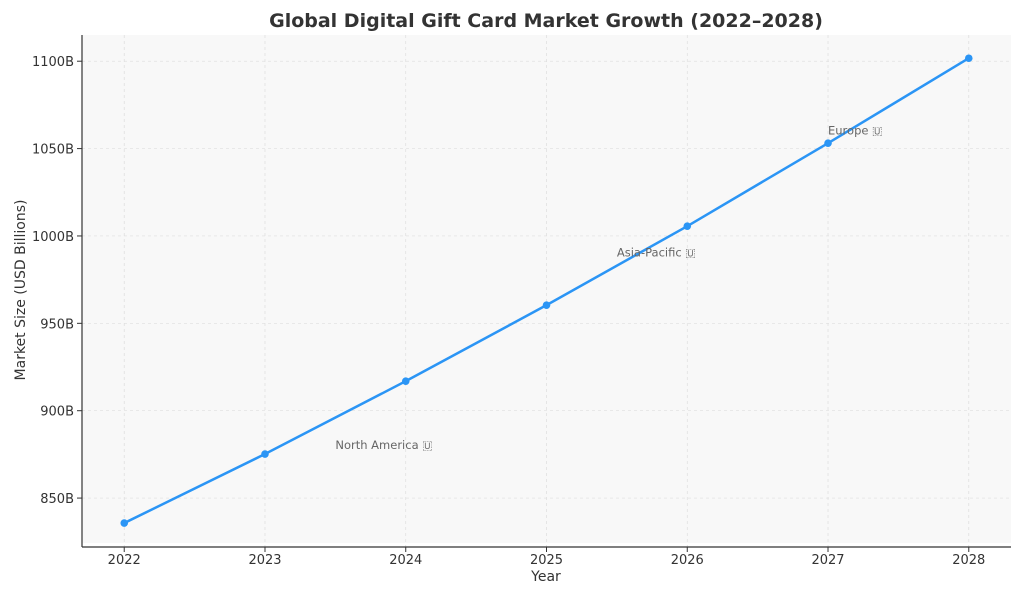  I want to click on y-axis-label: Market Size (USD Billions), so click(21, 290).